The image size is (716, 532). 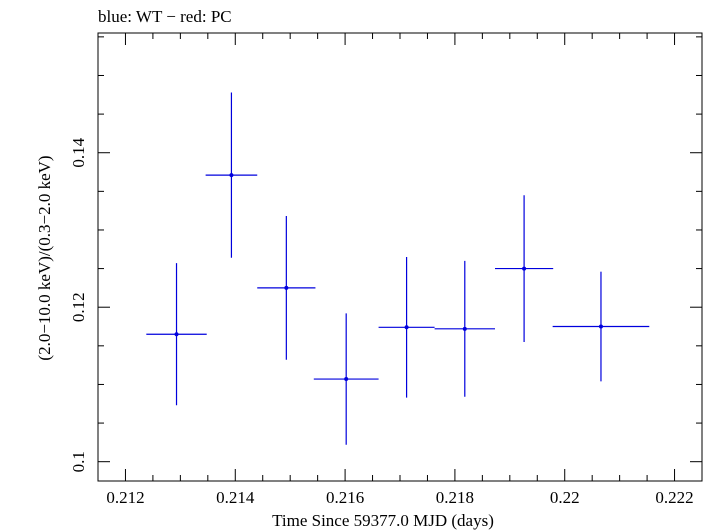 What do you see at coordinates (165, 16) in the screenshot?
I see `chart-title: blue: WT − red: PC` at bounding box center [165, 16].